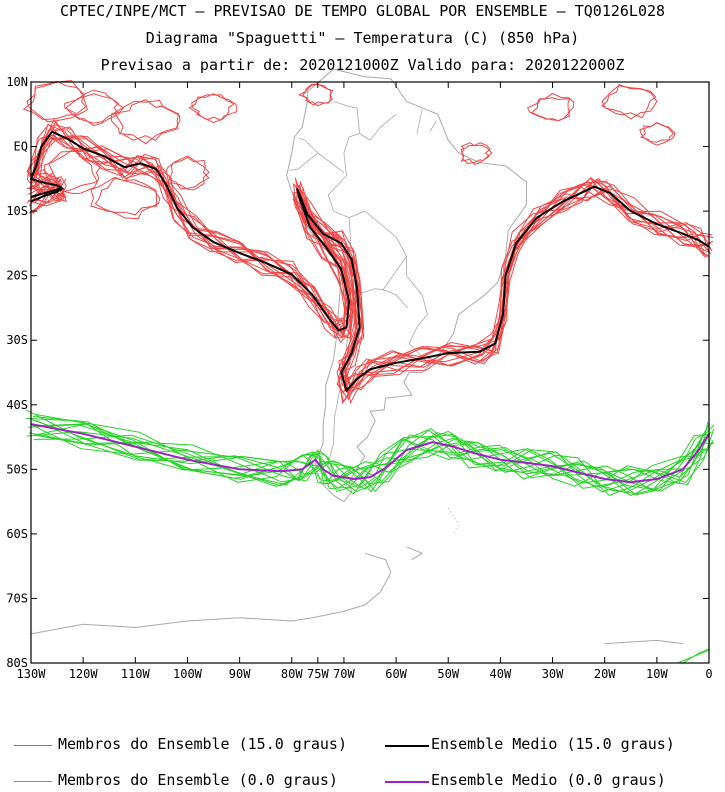 This screenshot has height=792, width=725. I want to click on y-tick-label: 10S, so click(17, 211).